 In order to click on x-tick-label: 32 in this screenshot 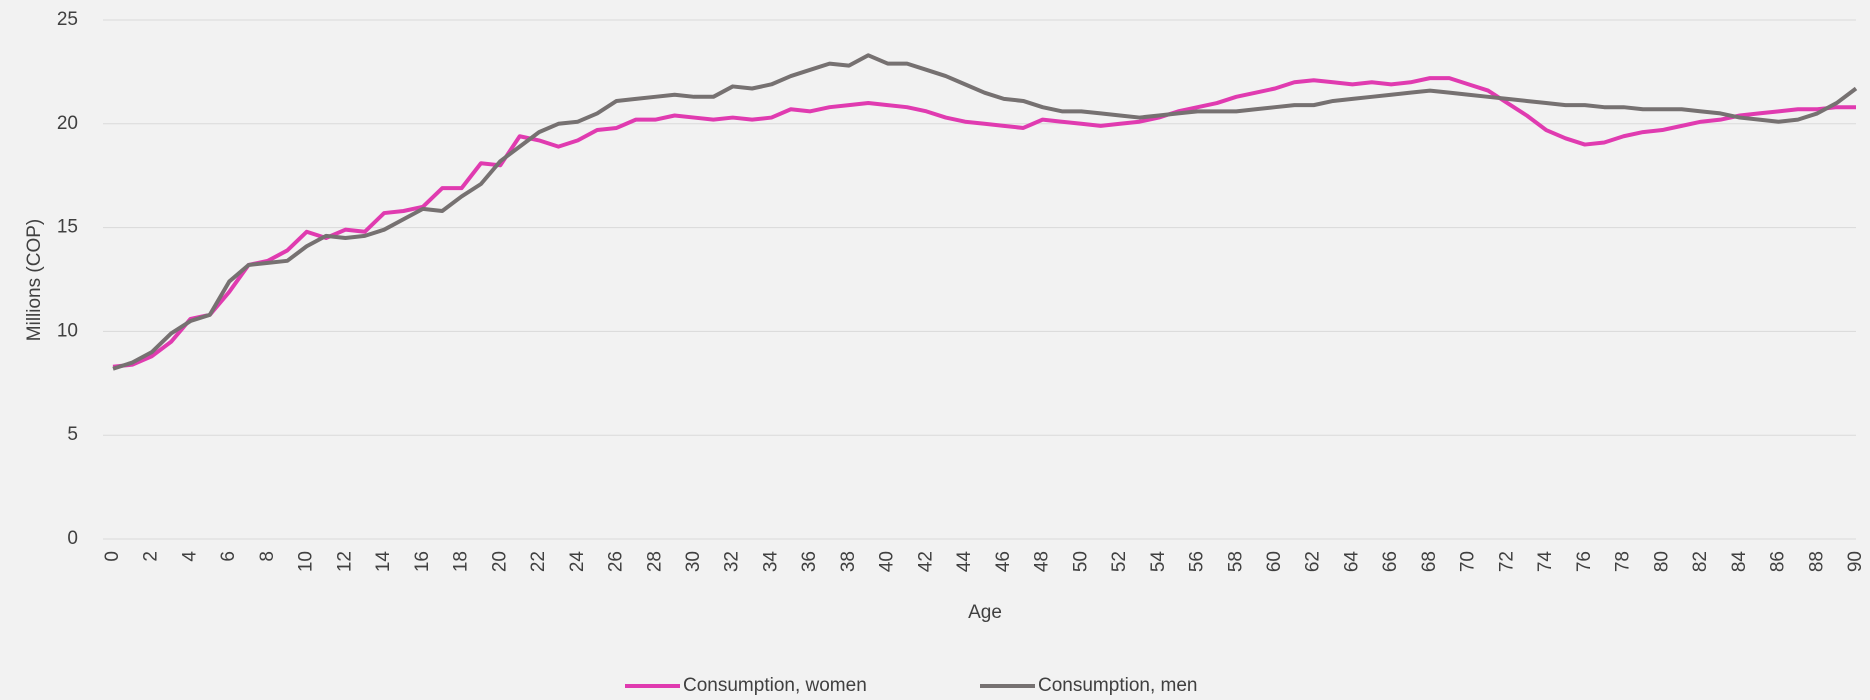, I will do `click(732, 561)`.